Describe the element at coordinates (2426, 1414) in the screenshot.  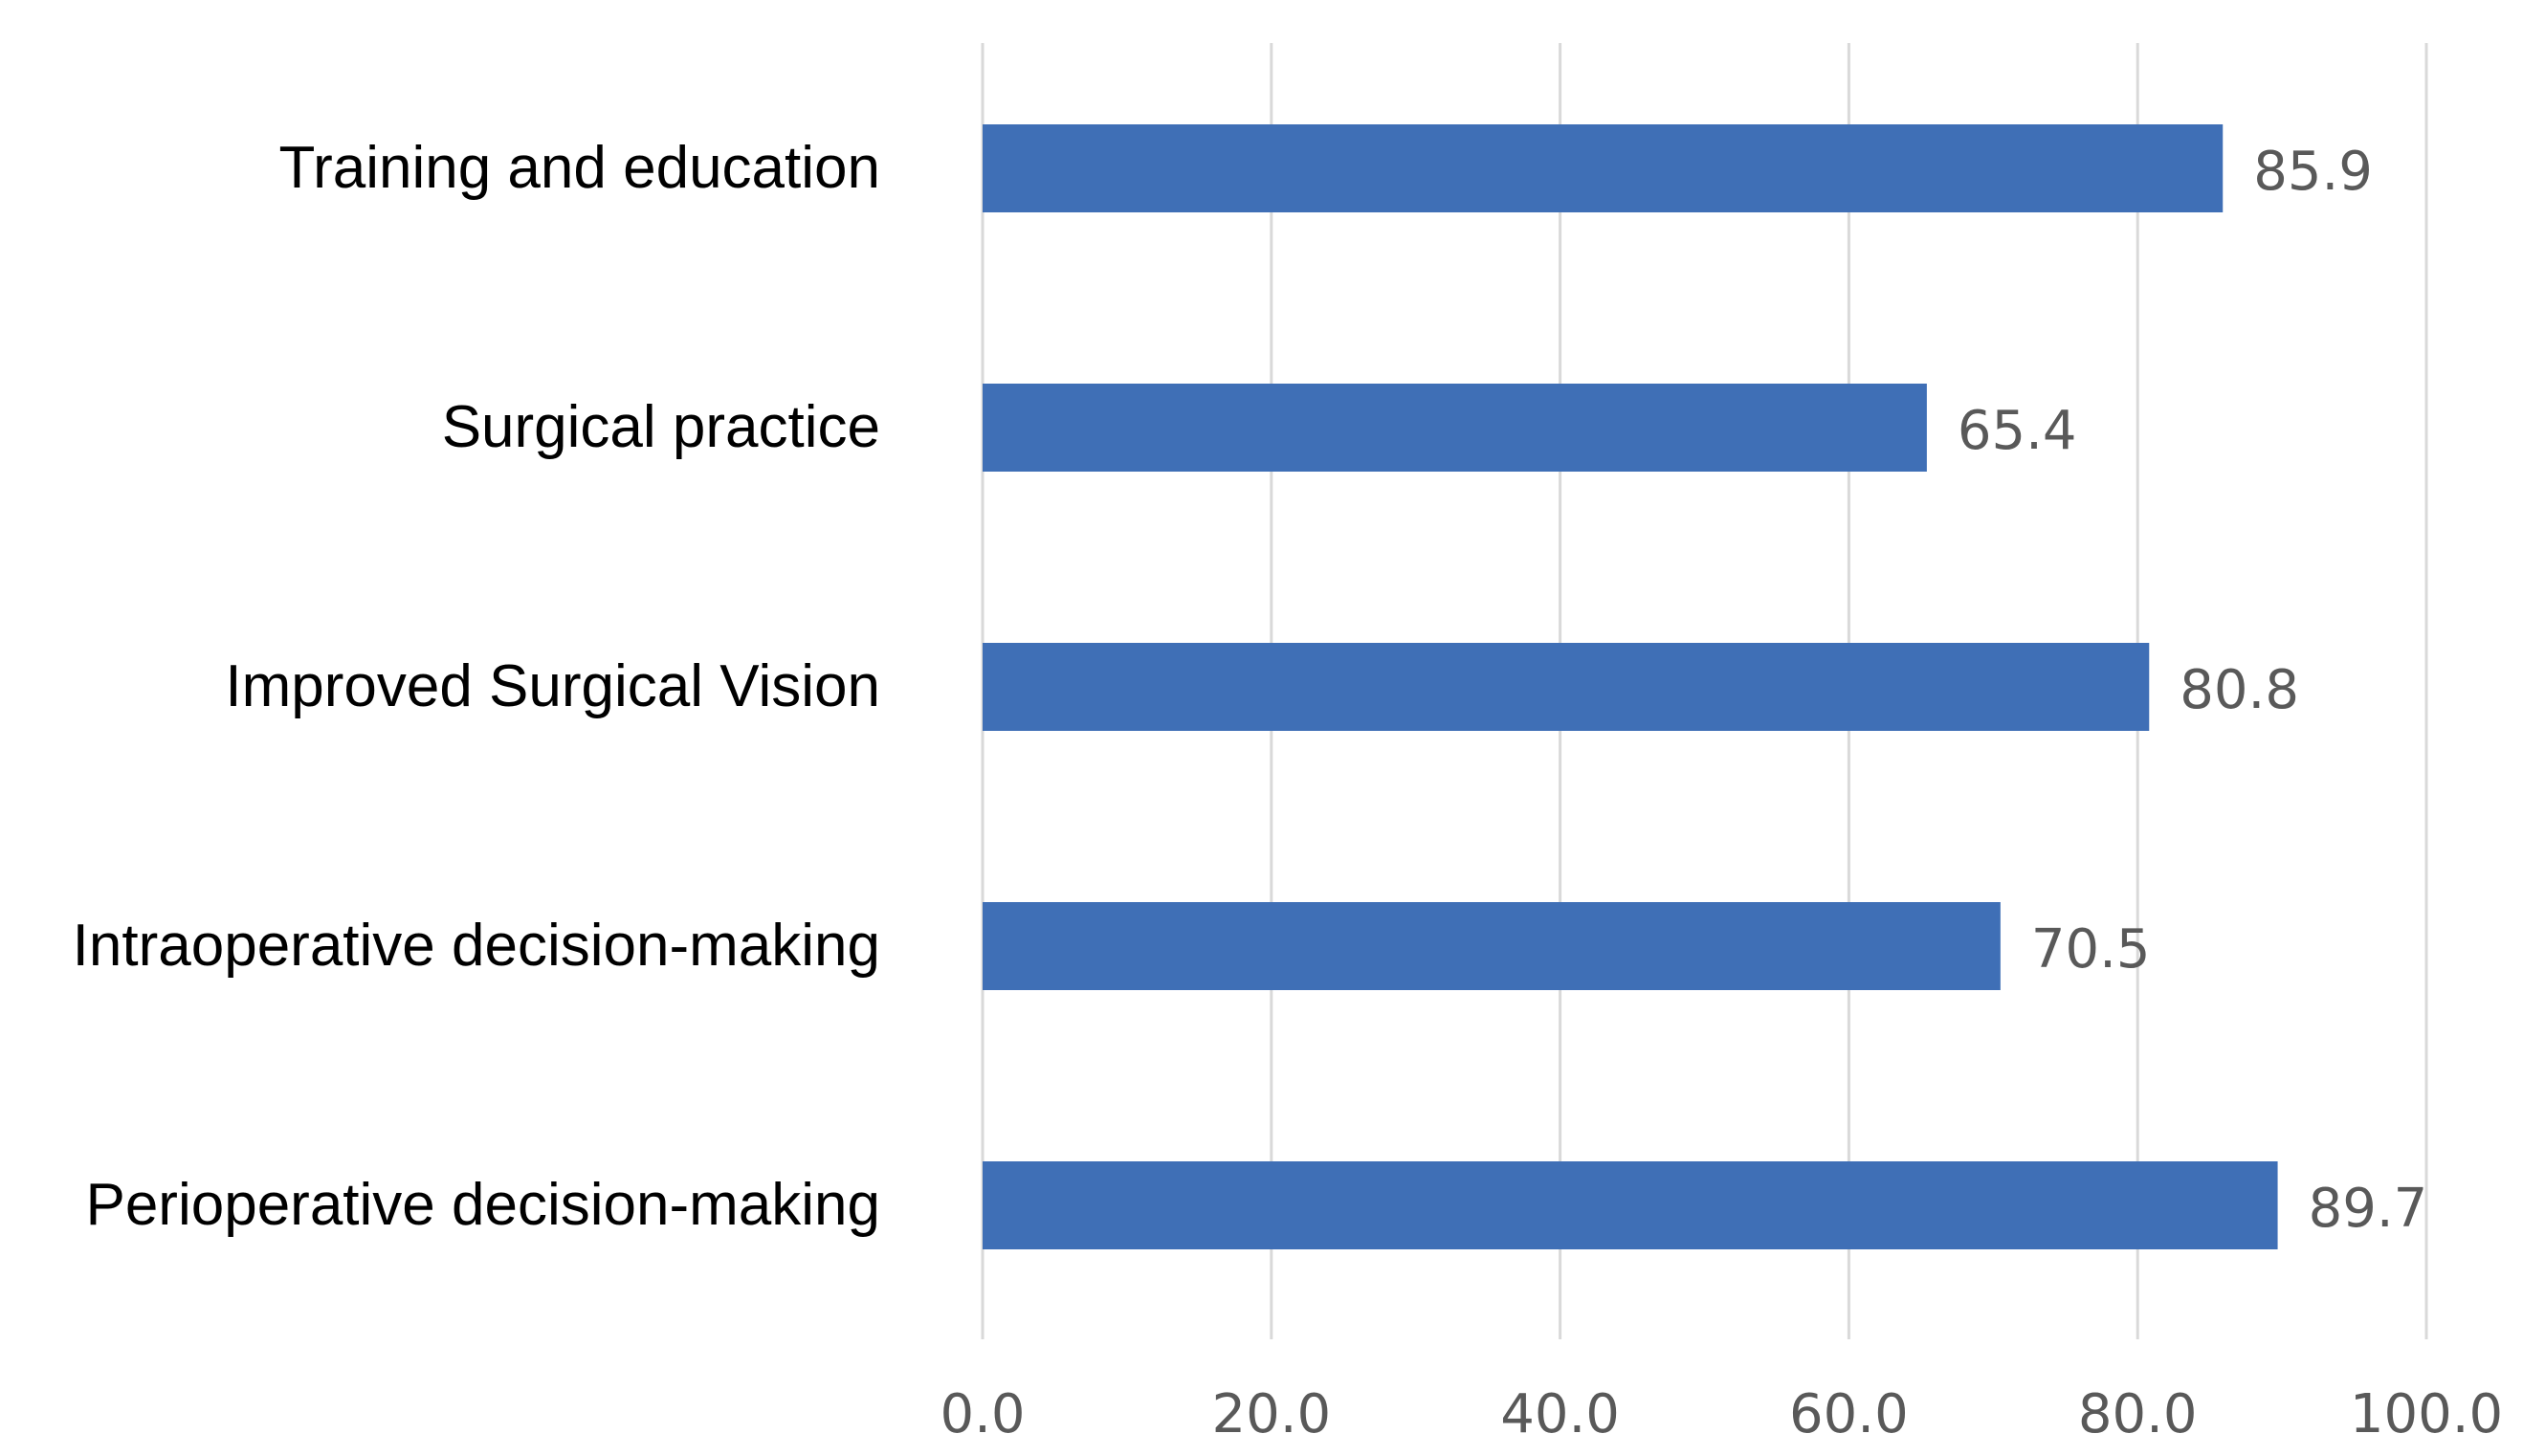
I see `x-tick-label: 100.0` at that location.